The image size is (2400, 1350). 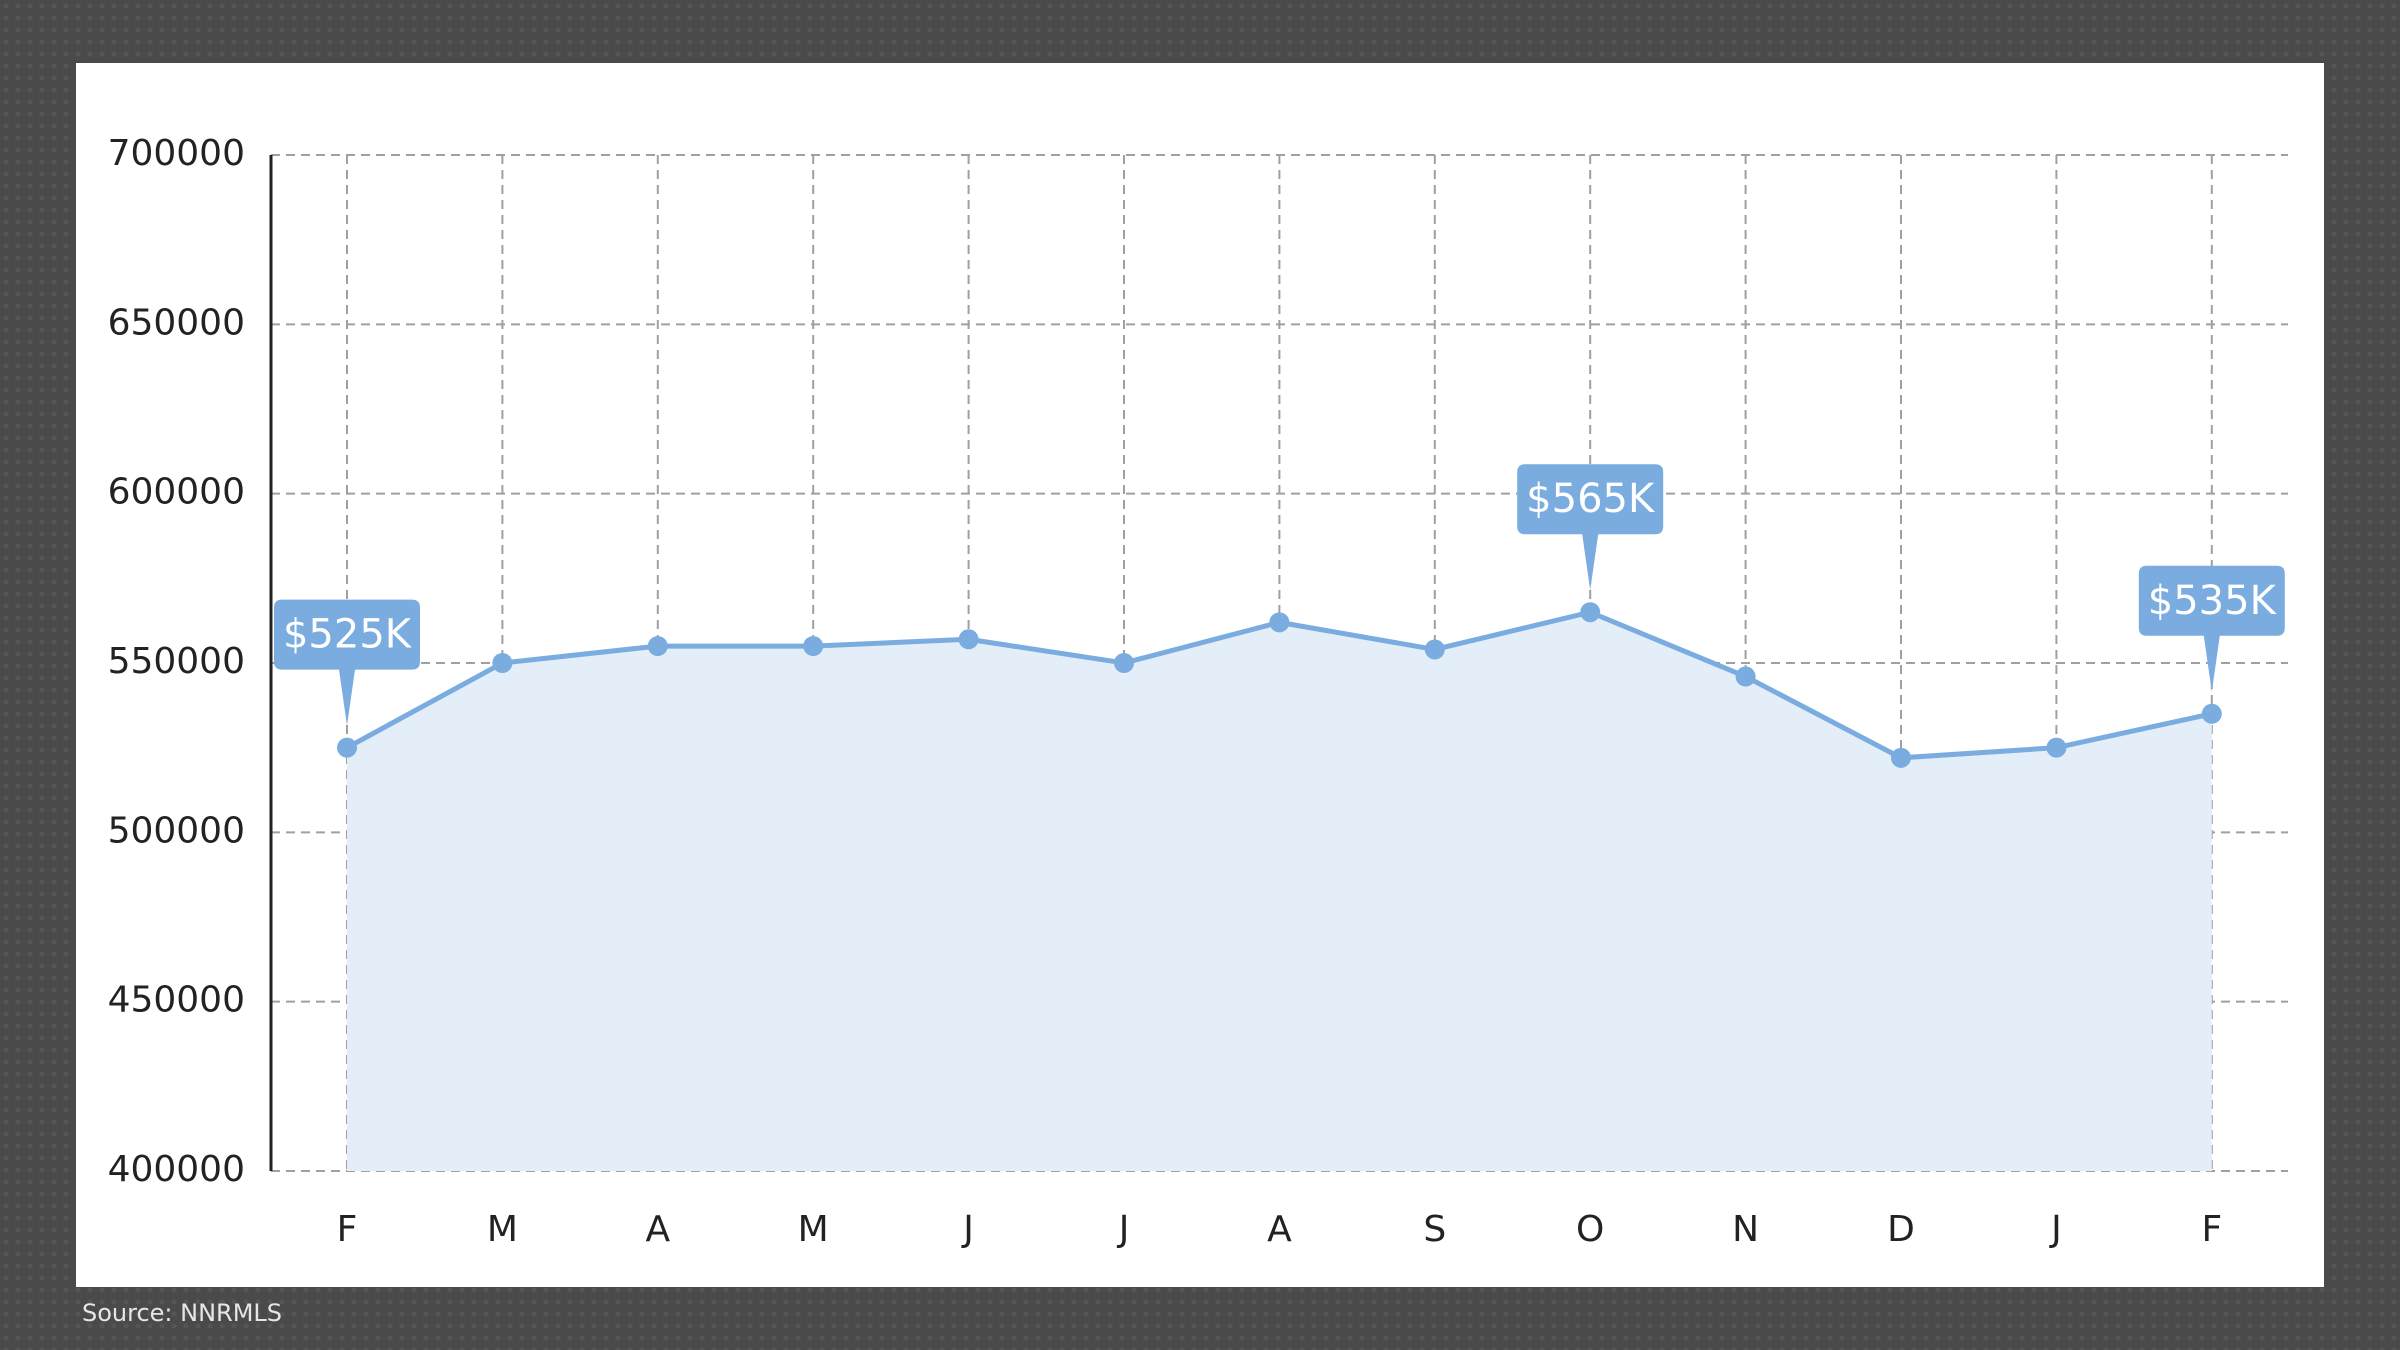 I want to click on data-label: $535K, so click(x=2213, y=601).